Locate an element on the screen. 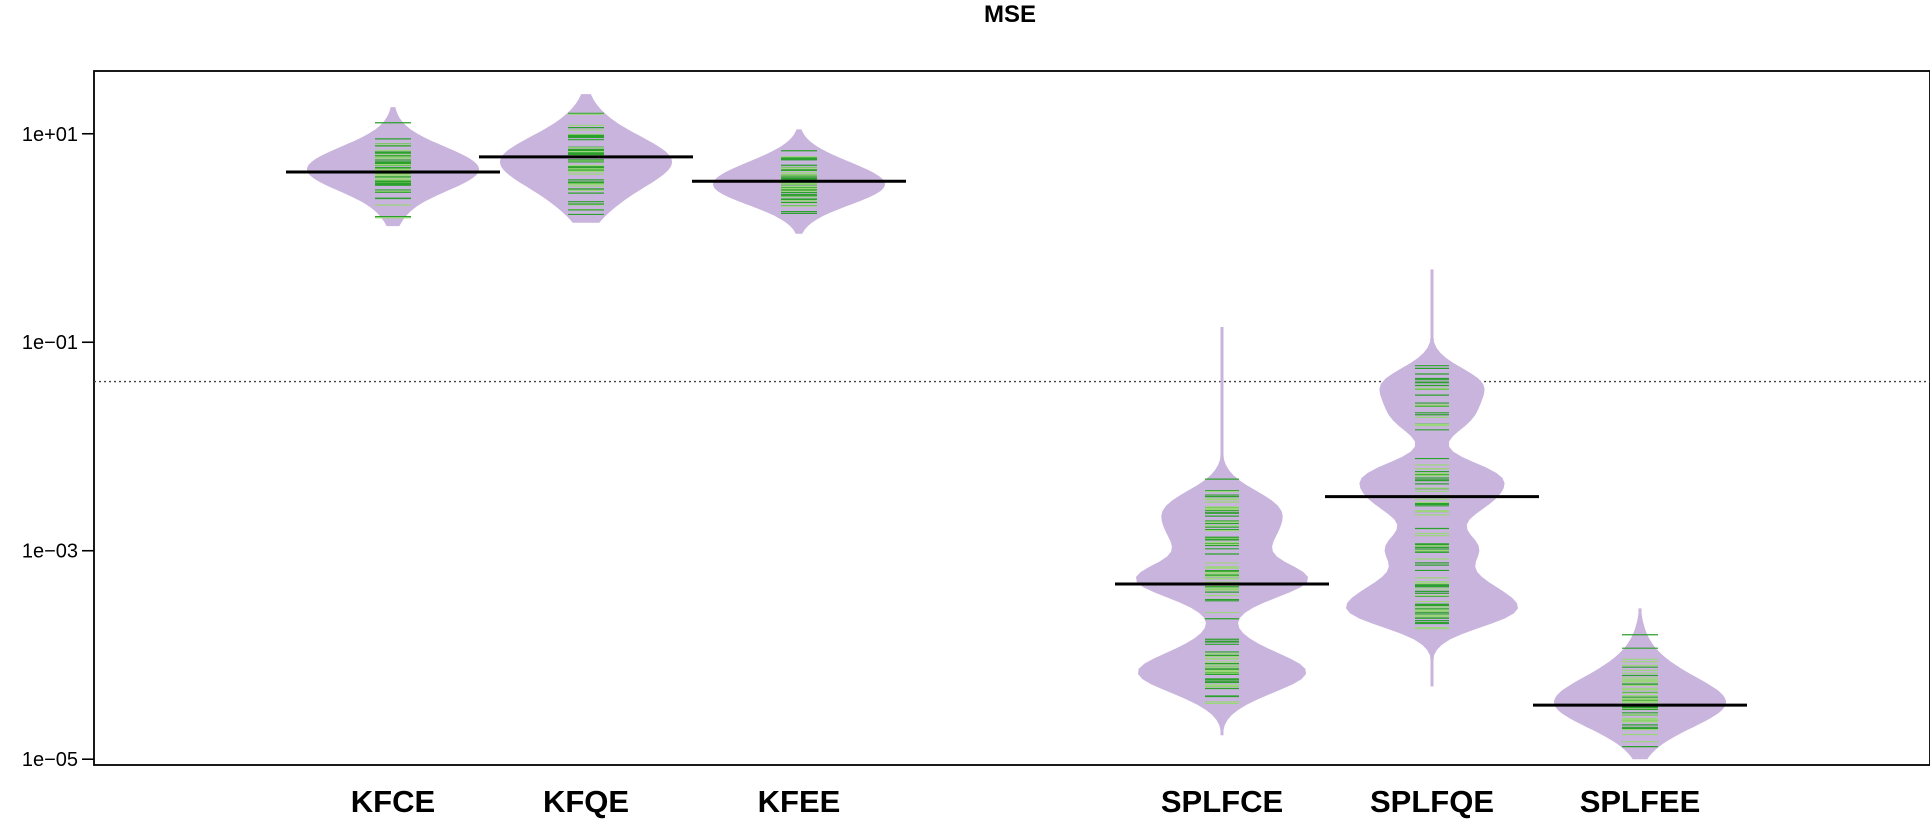 This screenshot has width=1930, height=819. x-axis: KFCE KFQE KFEE SPLFCE SPLFQE SPLFEE is located at coordinates (1025, 801).